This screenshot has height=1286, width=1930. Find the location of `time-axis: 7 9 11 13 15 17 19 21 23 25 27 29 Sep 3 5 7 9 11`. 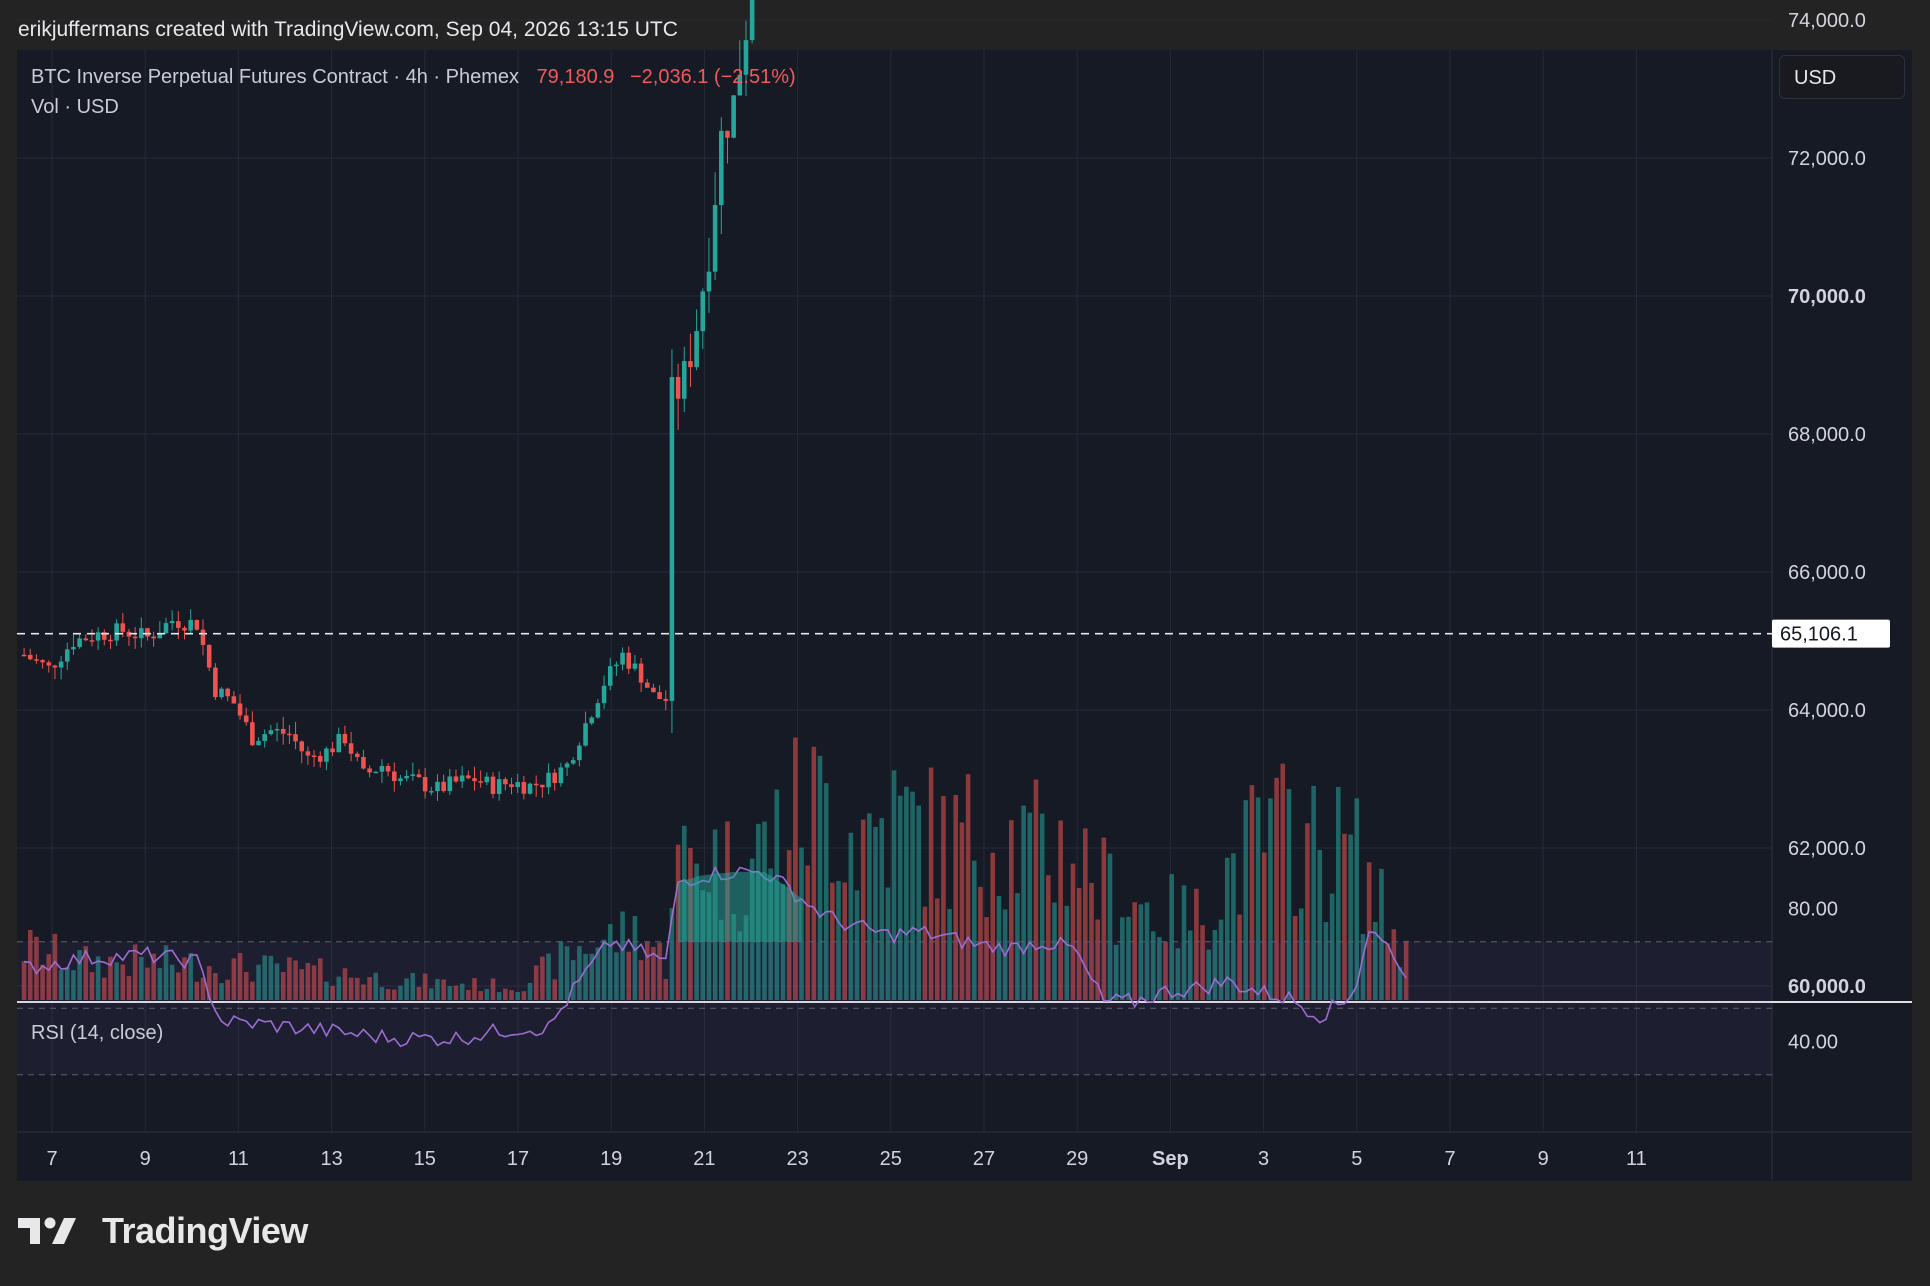

time-axis: 7 9 11 13 15 17 19 21 23 25 27 29 Sep 3 5 7 9 11 is located at coordinates (846, 1159).